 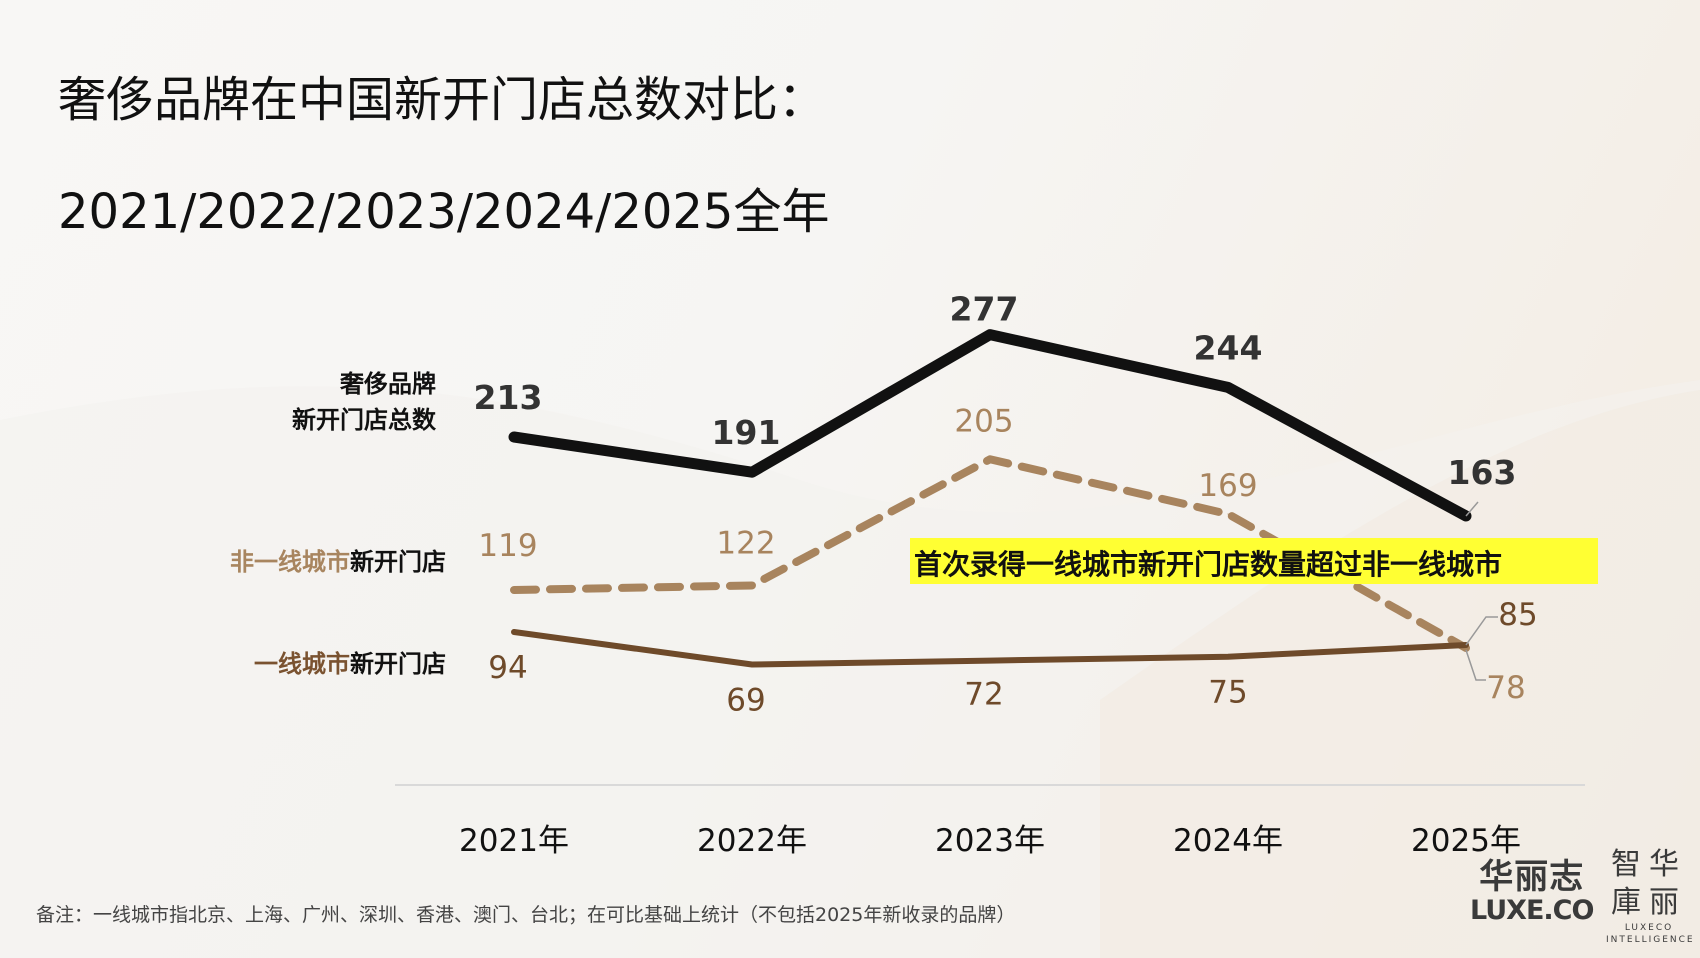 I want to click on x-tick-label: 2023年, so click(x=990, y=841).